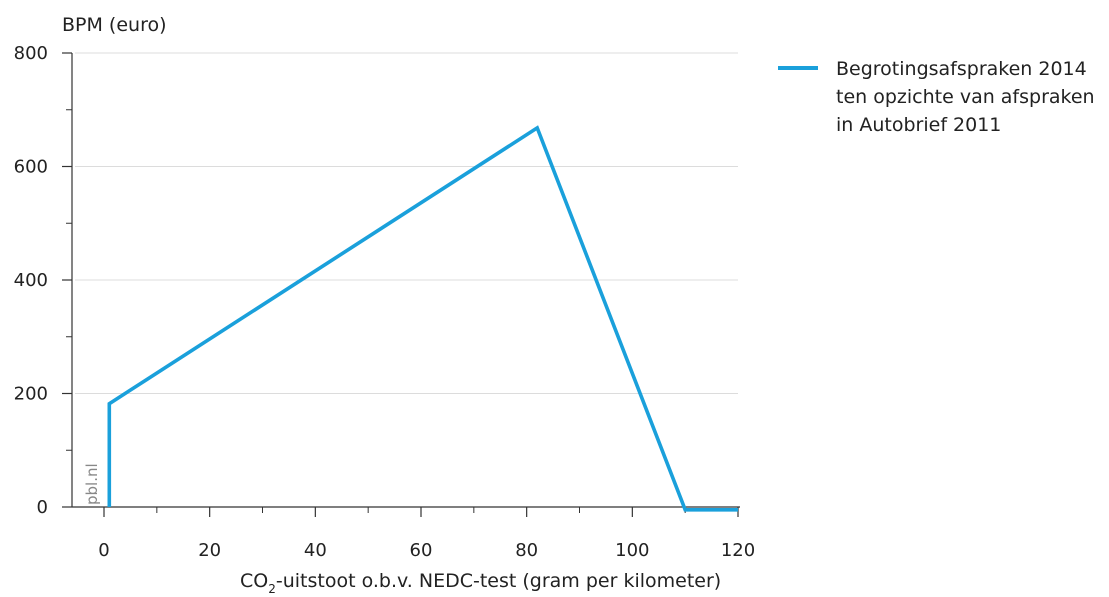 Image resolution: width=1109 pixels, height=597 pixels. Describe the element at coordinates (31, 280) in the screenshot. I see `y-tick-label-2: 400` at that location.